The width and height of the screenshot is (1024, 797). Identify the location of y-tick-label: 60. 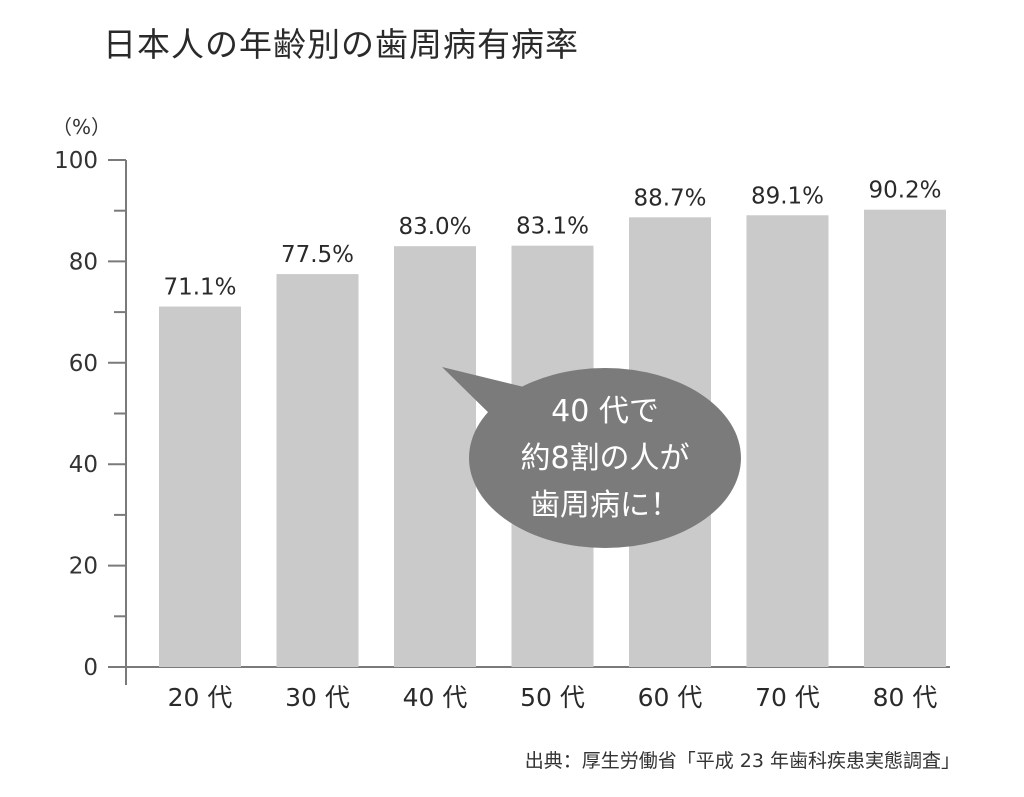
(83, 364).